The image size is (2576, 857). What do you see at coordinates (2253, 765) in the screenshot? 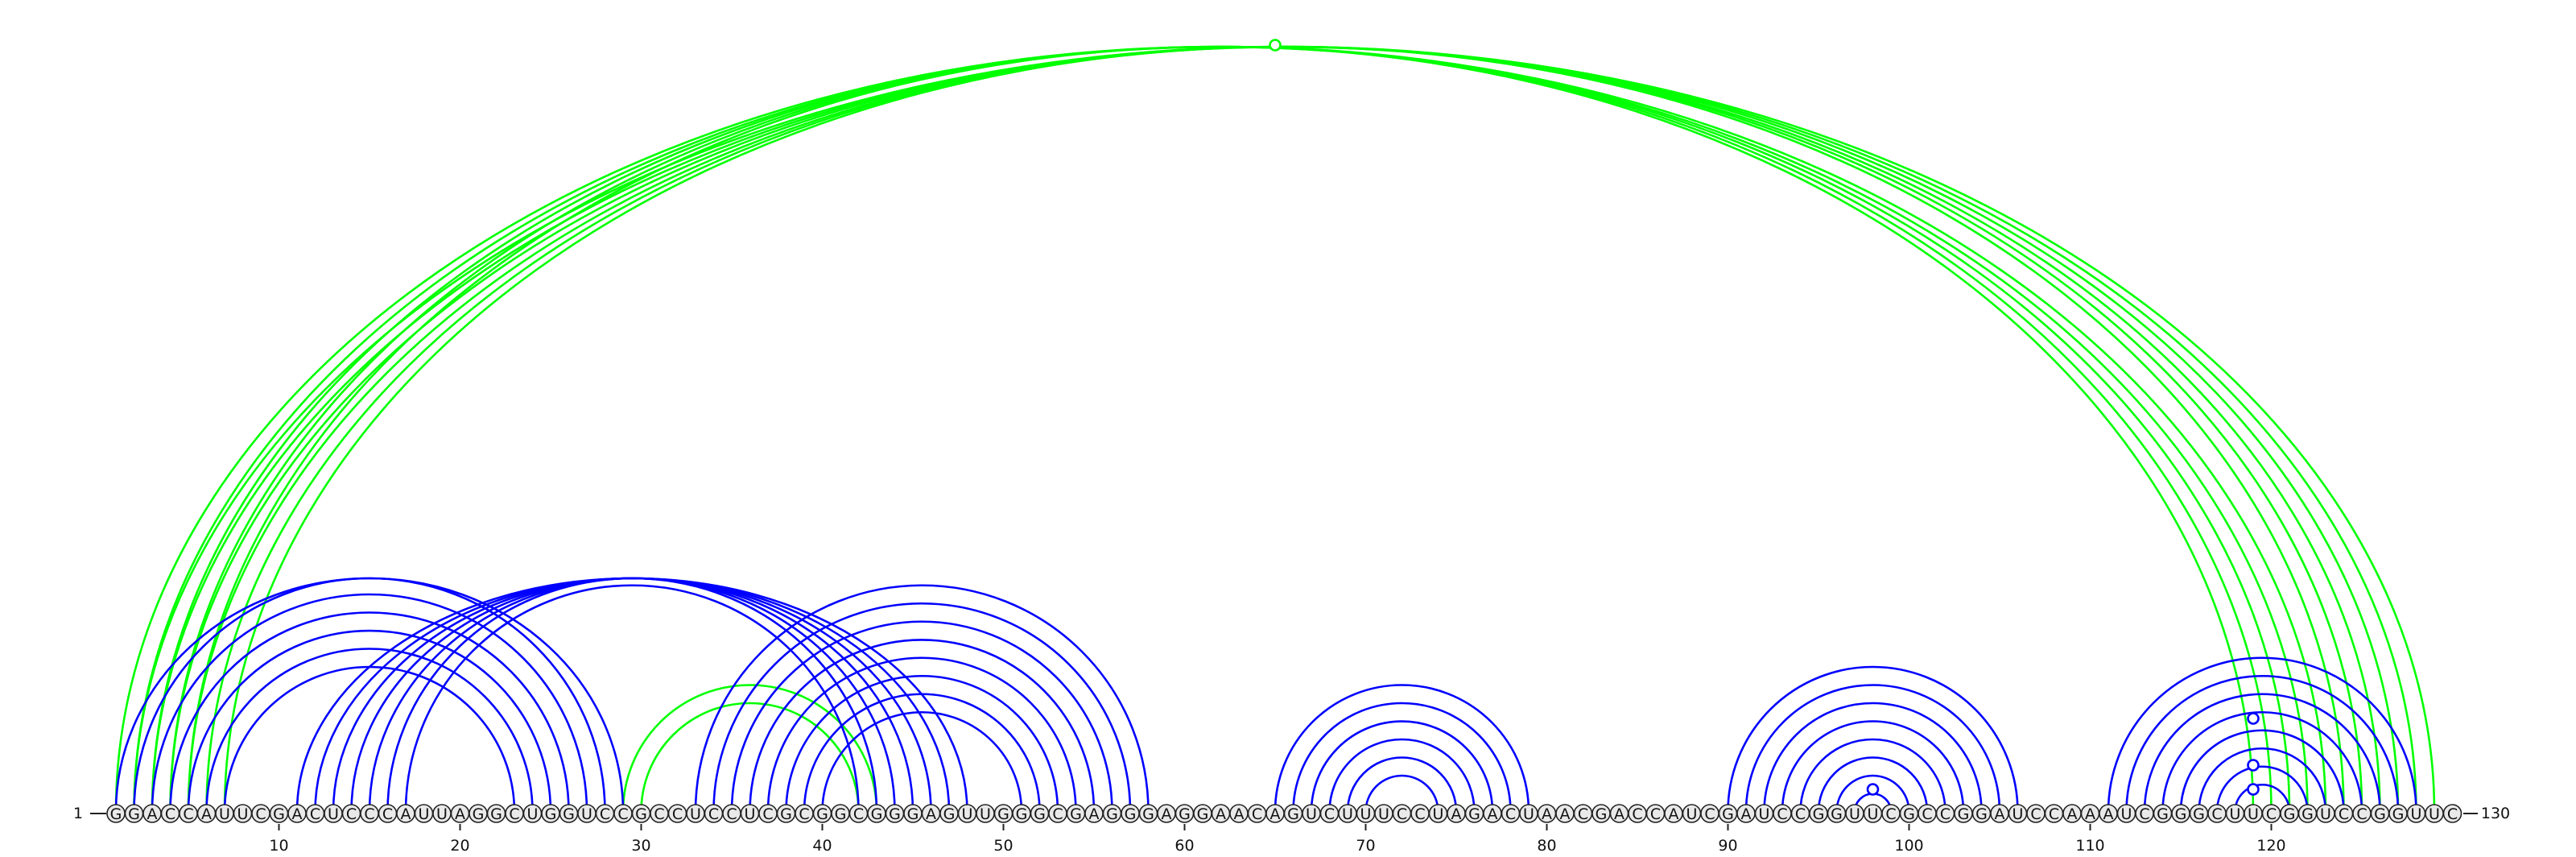
I see `bulge-marker` at bounding box center [2253, 765].